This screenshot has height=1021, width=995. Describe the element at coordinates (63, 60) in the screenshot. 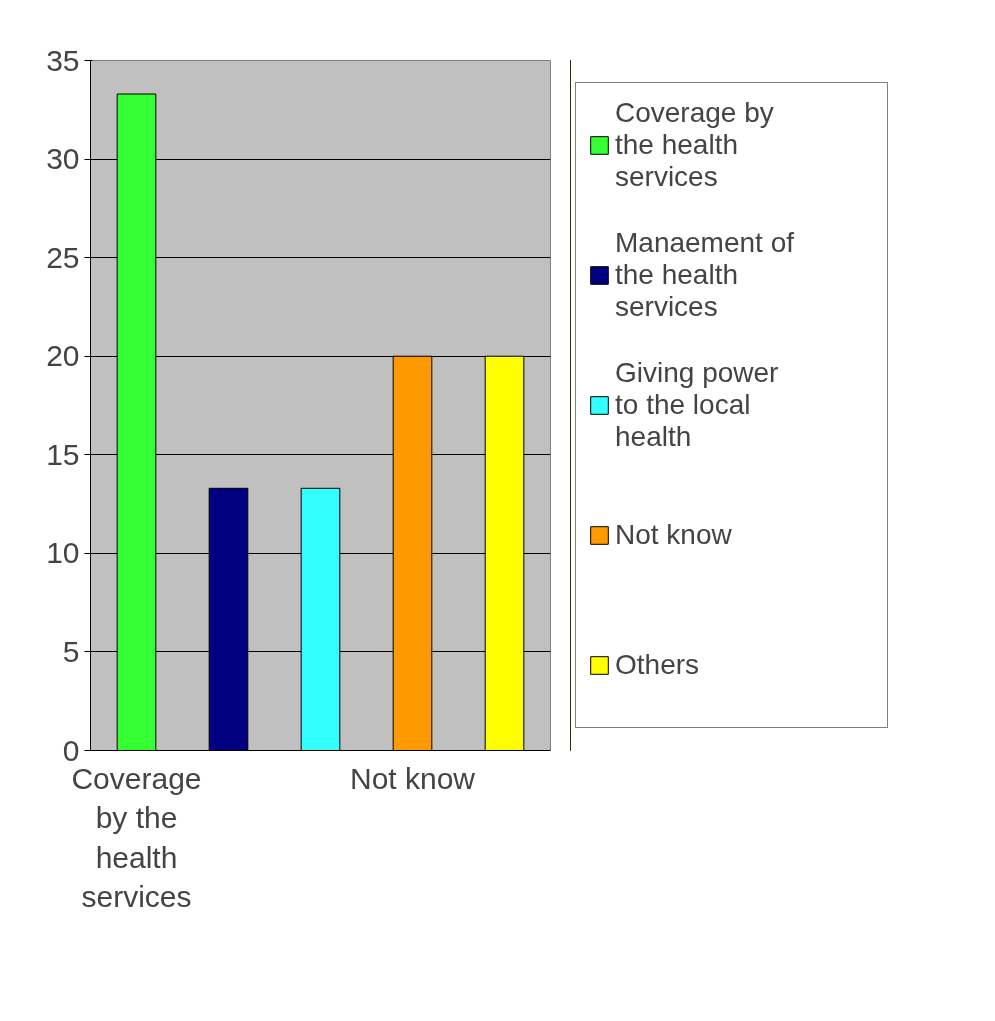

I see `y-tick-label: 35` at that location.